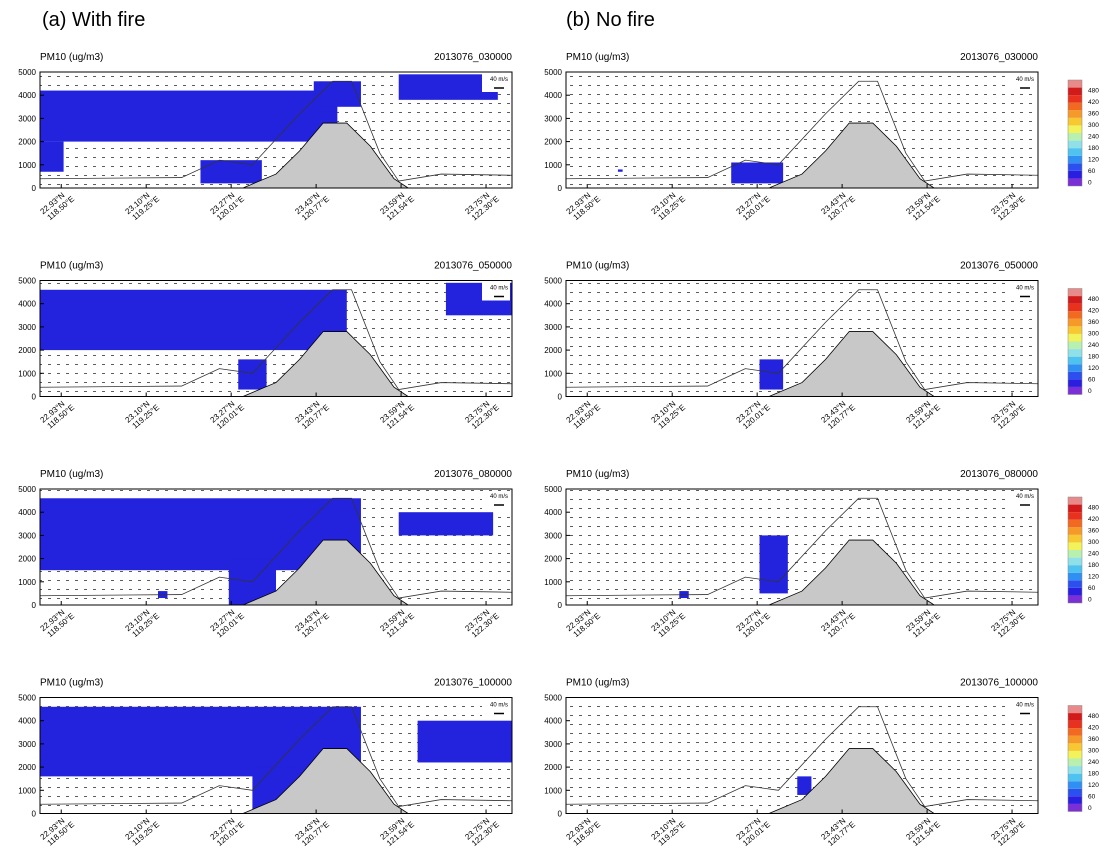 The height and width of the screenshot is (866, 1113). Describe the element at coordinates (473, 266) in the screenshot. I see `panel-time: 2013076_050000` at that location.